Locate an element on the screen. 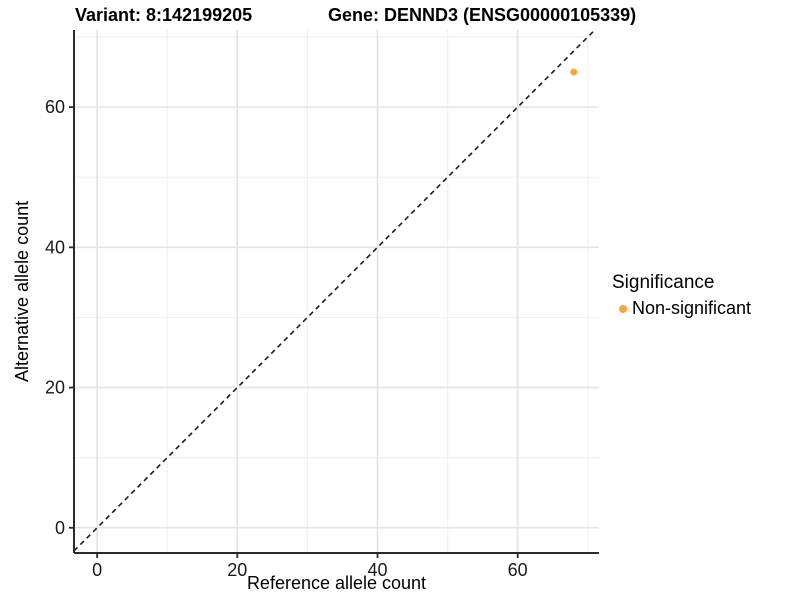 This screenshot has height=600, width=800. y-tick-label: 20 is located at coordinates (55, 388).